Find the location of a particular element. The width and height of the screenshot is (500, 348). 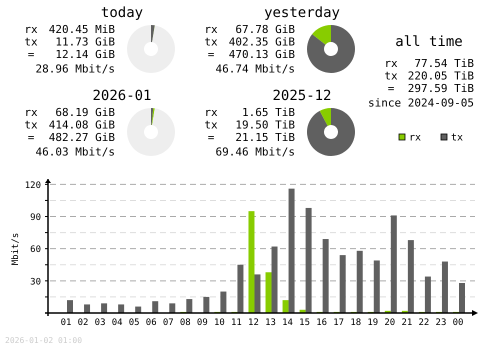

text: 297.59 TiB is located at coordinates (441, 88).